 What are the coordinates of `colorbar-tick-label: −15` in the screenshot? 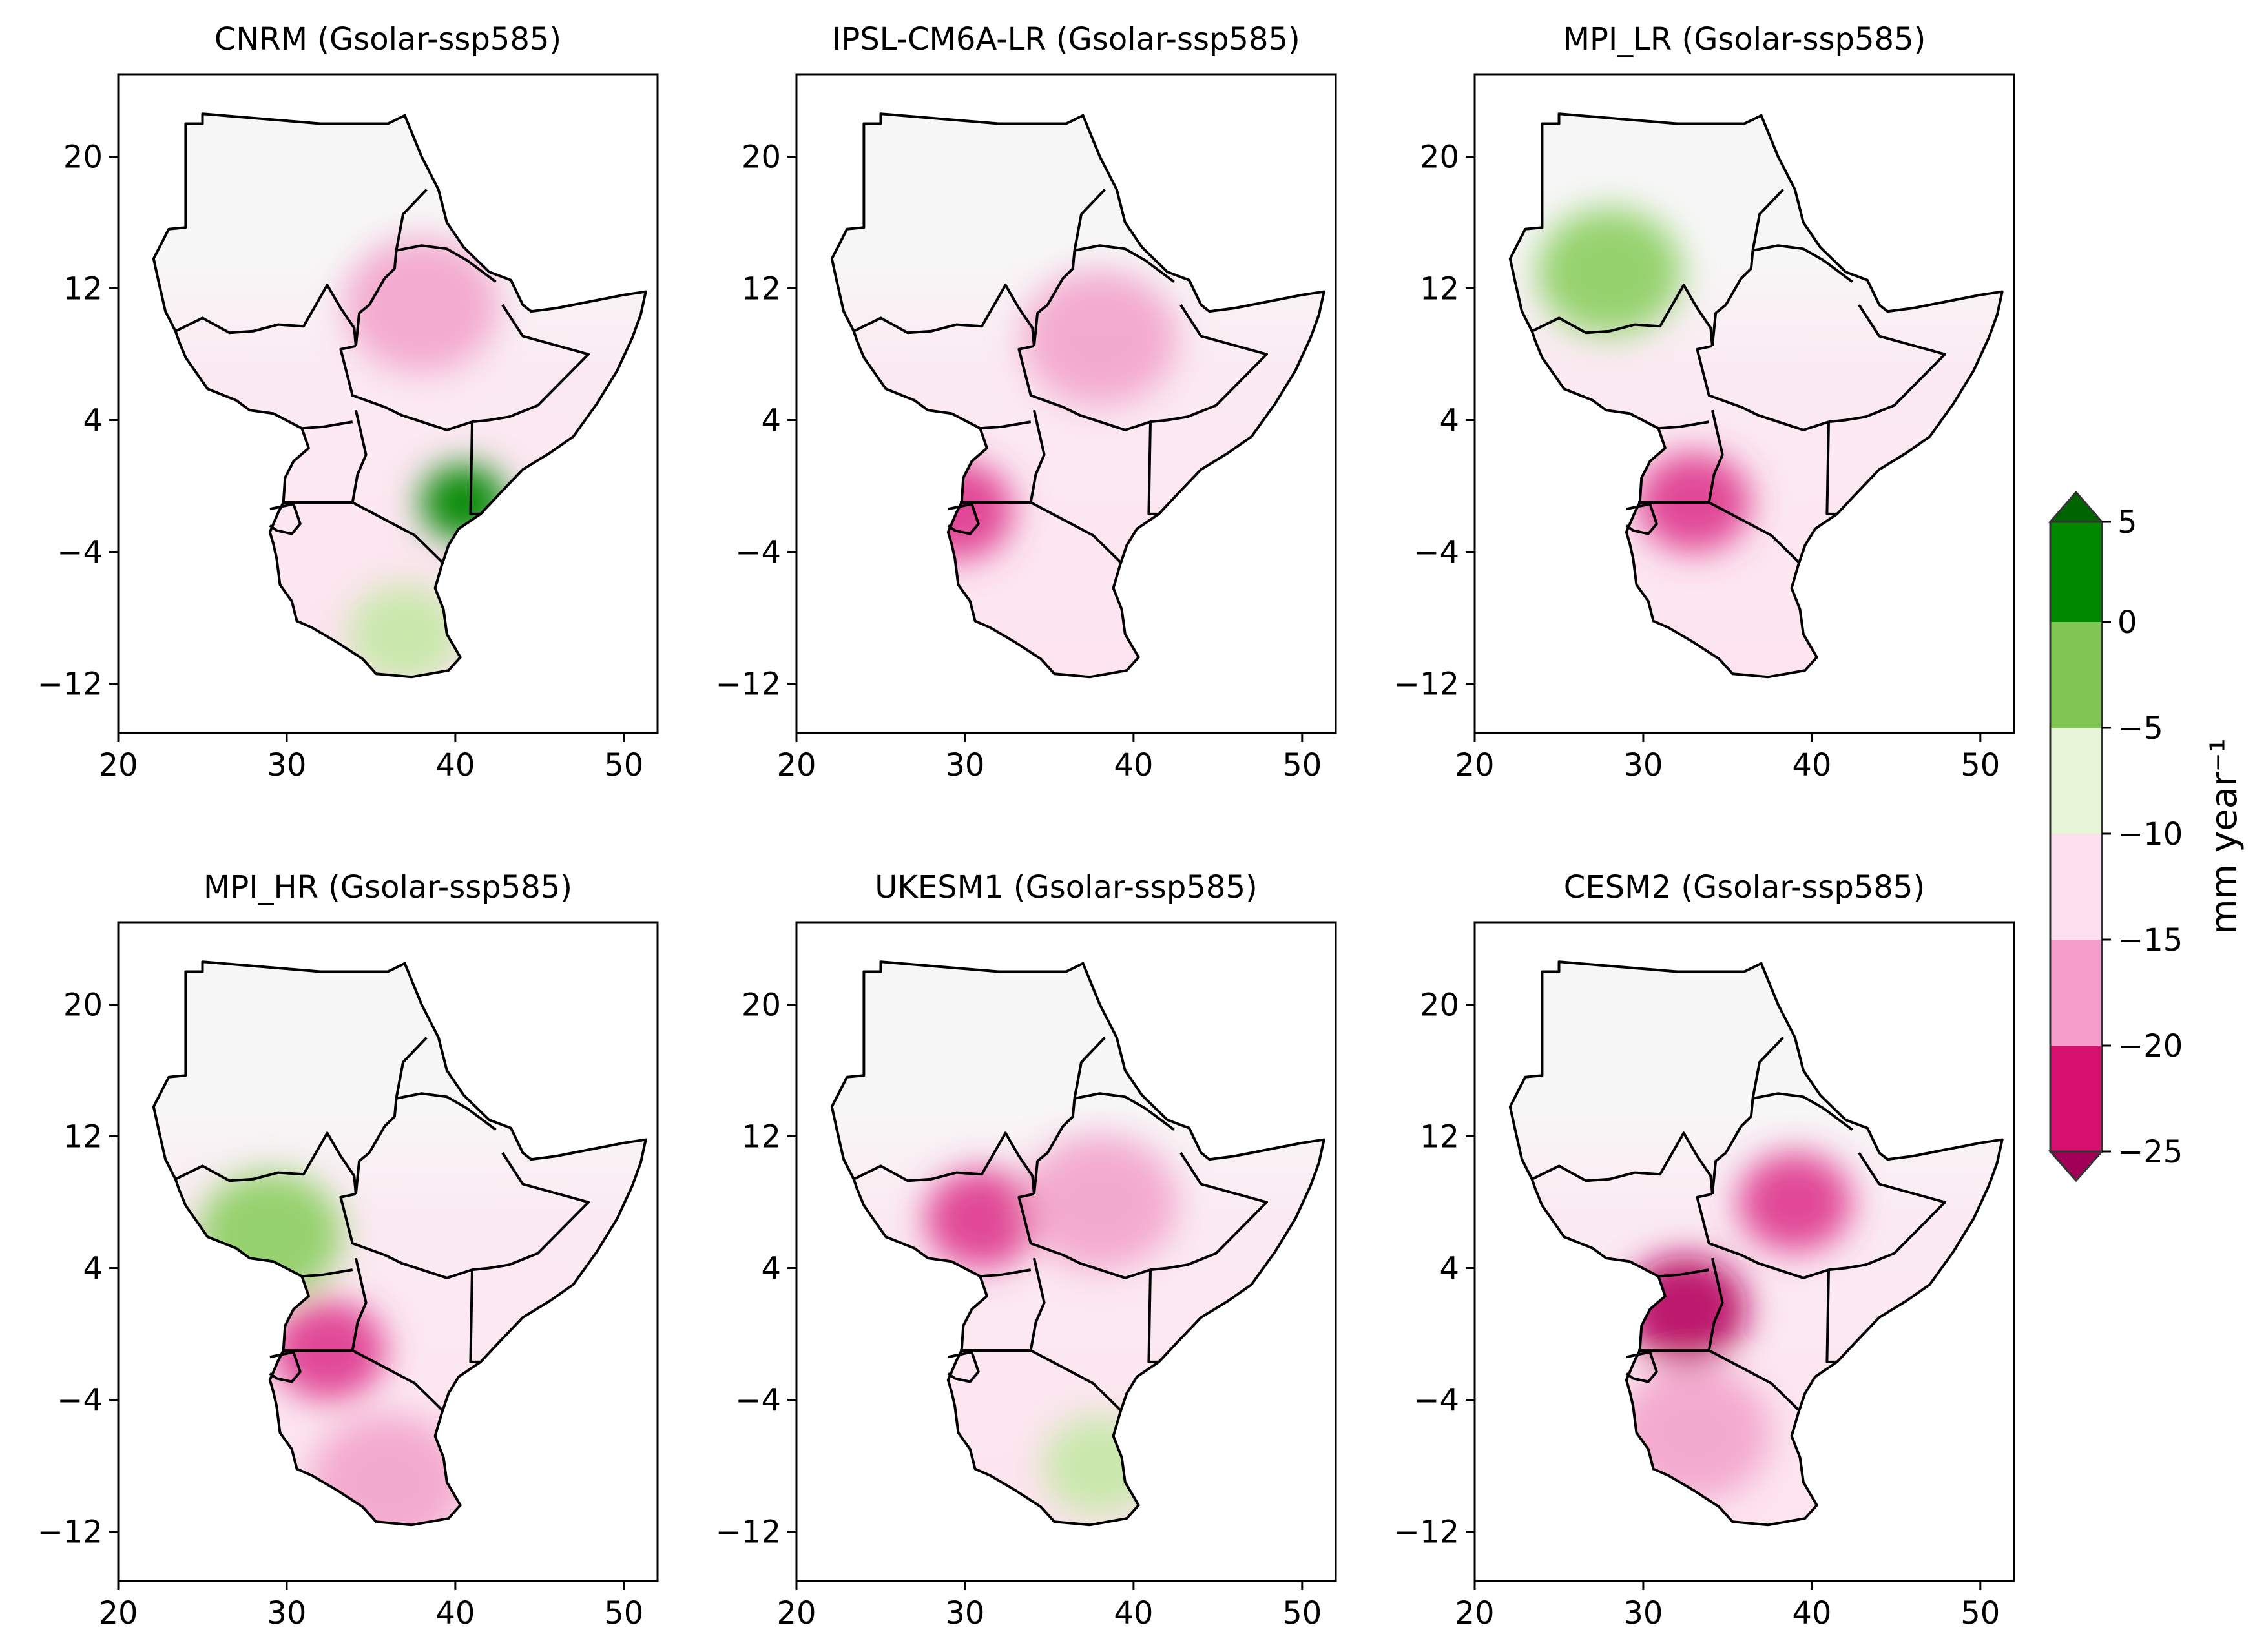 It's located at (2150, 940).